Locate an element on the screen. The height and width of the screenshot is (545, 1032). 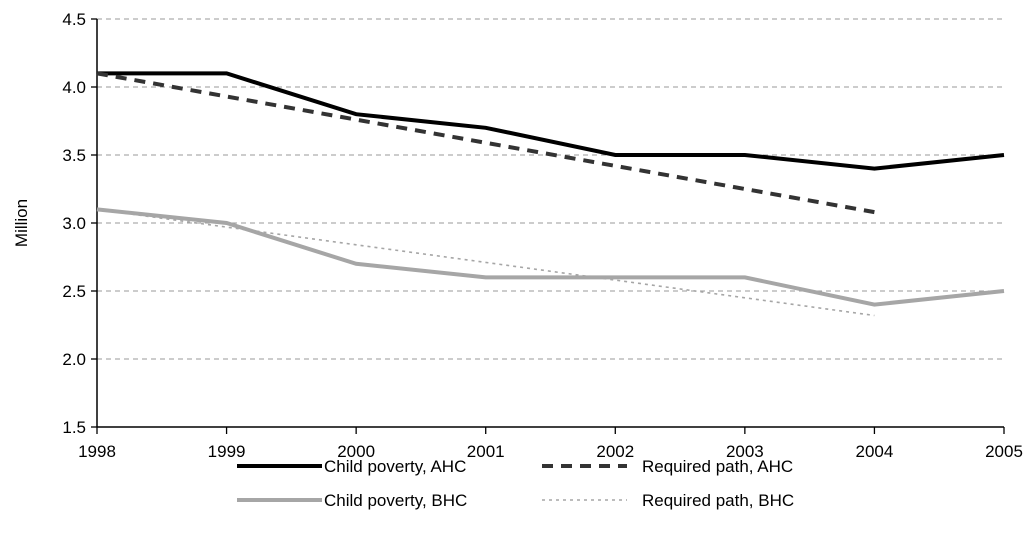
x-tick-label: 2005 is located at coordinates (1004, 451).